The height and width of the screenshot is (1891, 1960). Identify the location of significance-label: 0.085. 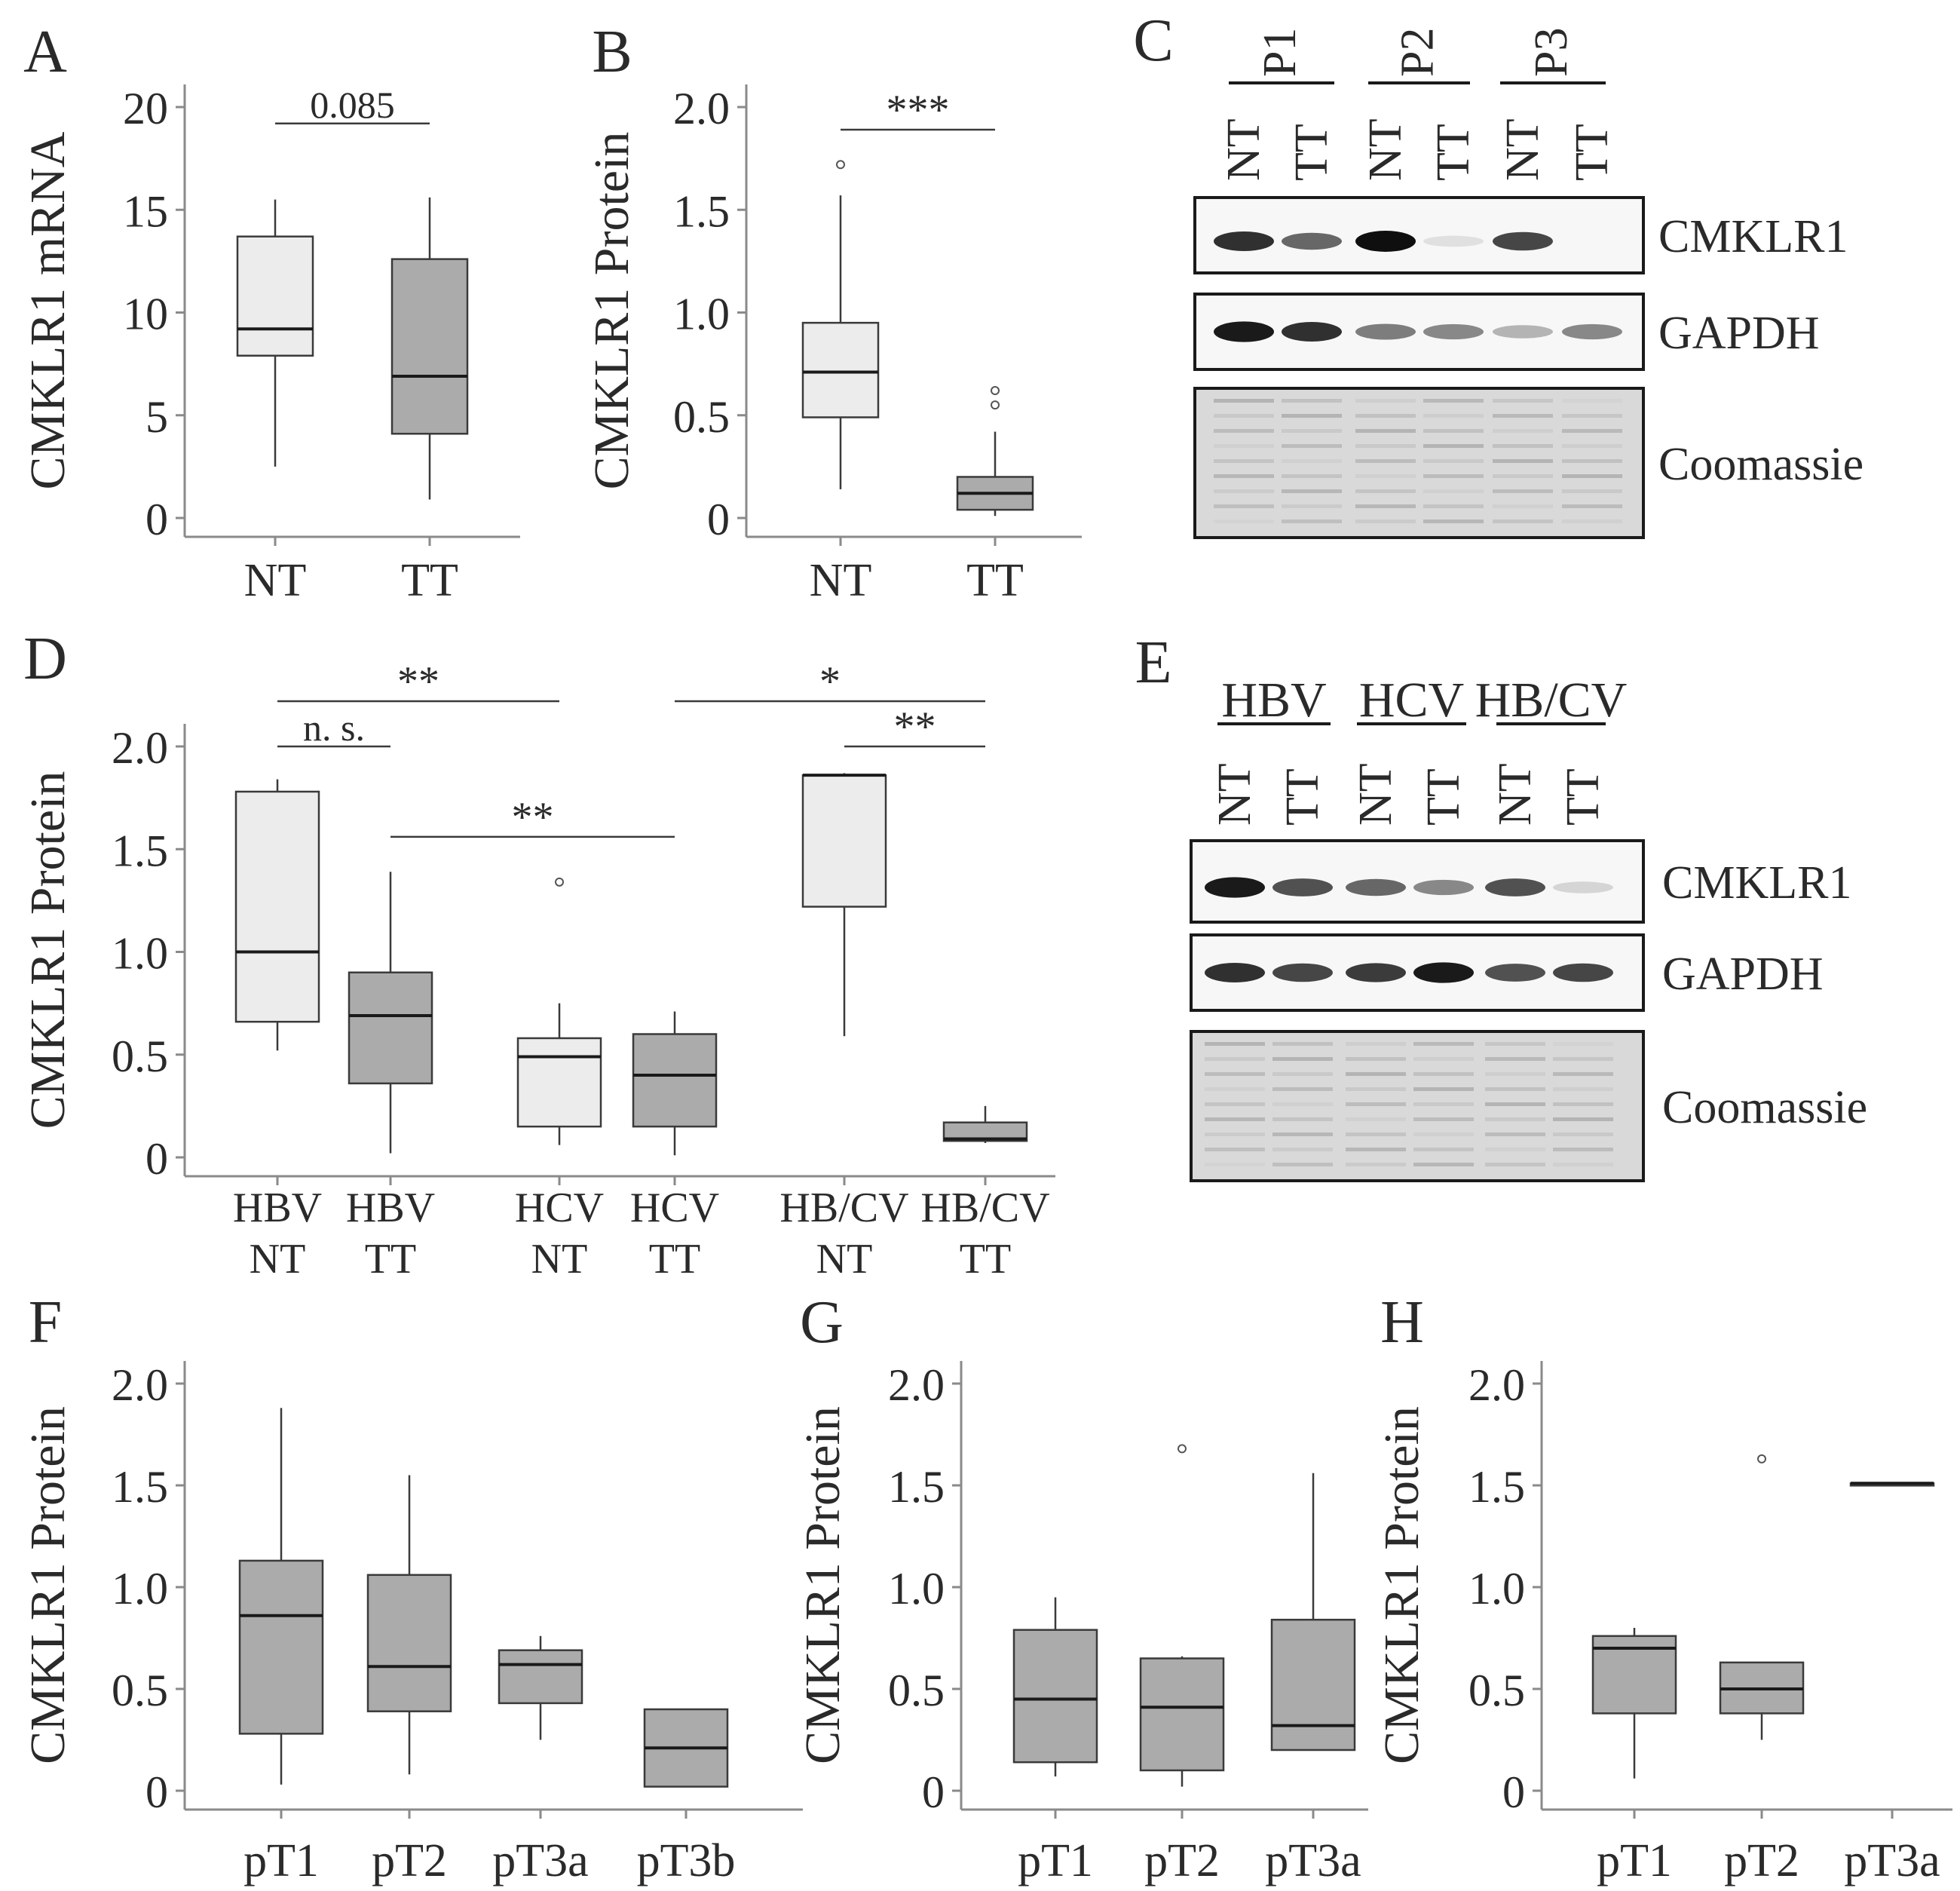
(352, 105).